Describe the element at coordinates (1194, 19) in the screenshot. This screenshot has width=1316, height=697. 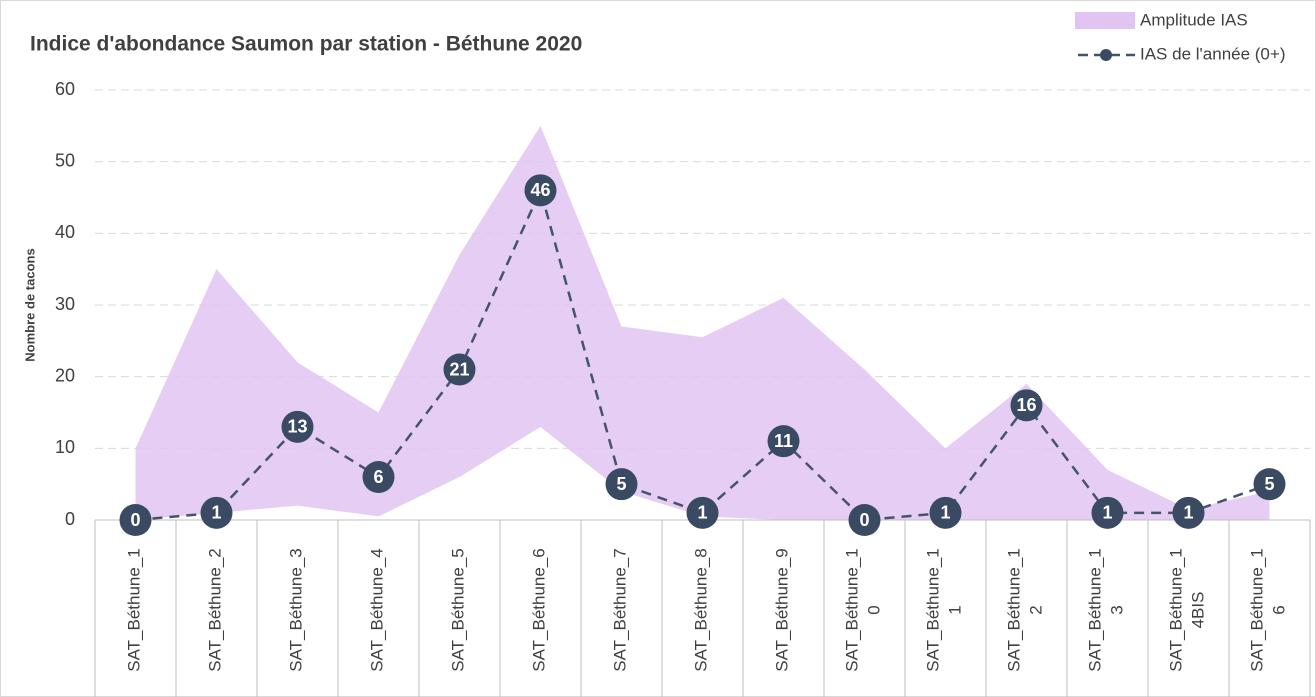
I see `legend-label: Amplitude IAS` at that location.